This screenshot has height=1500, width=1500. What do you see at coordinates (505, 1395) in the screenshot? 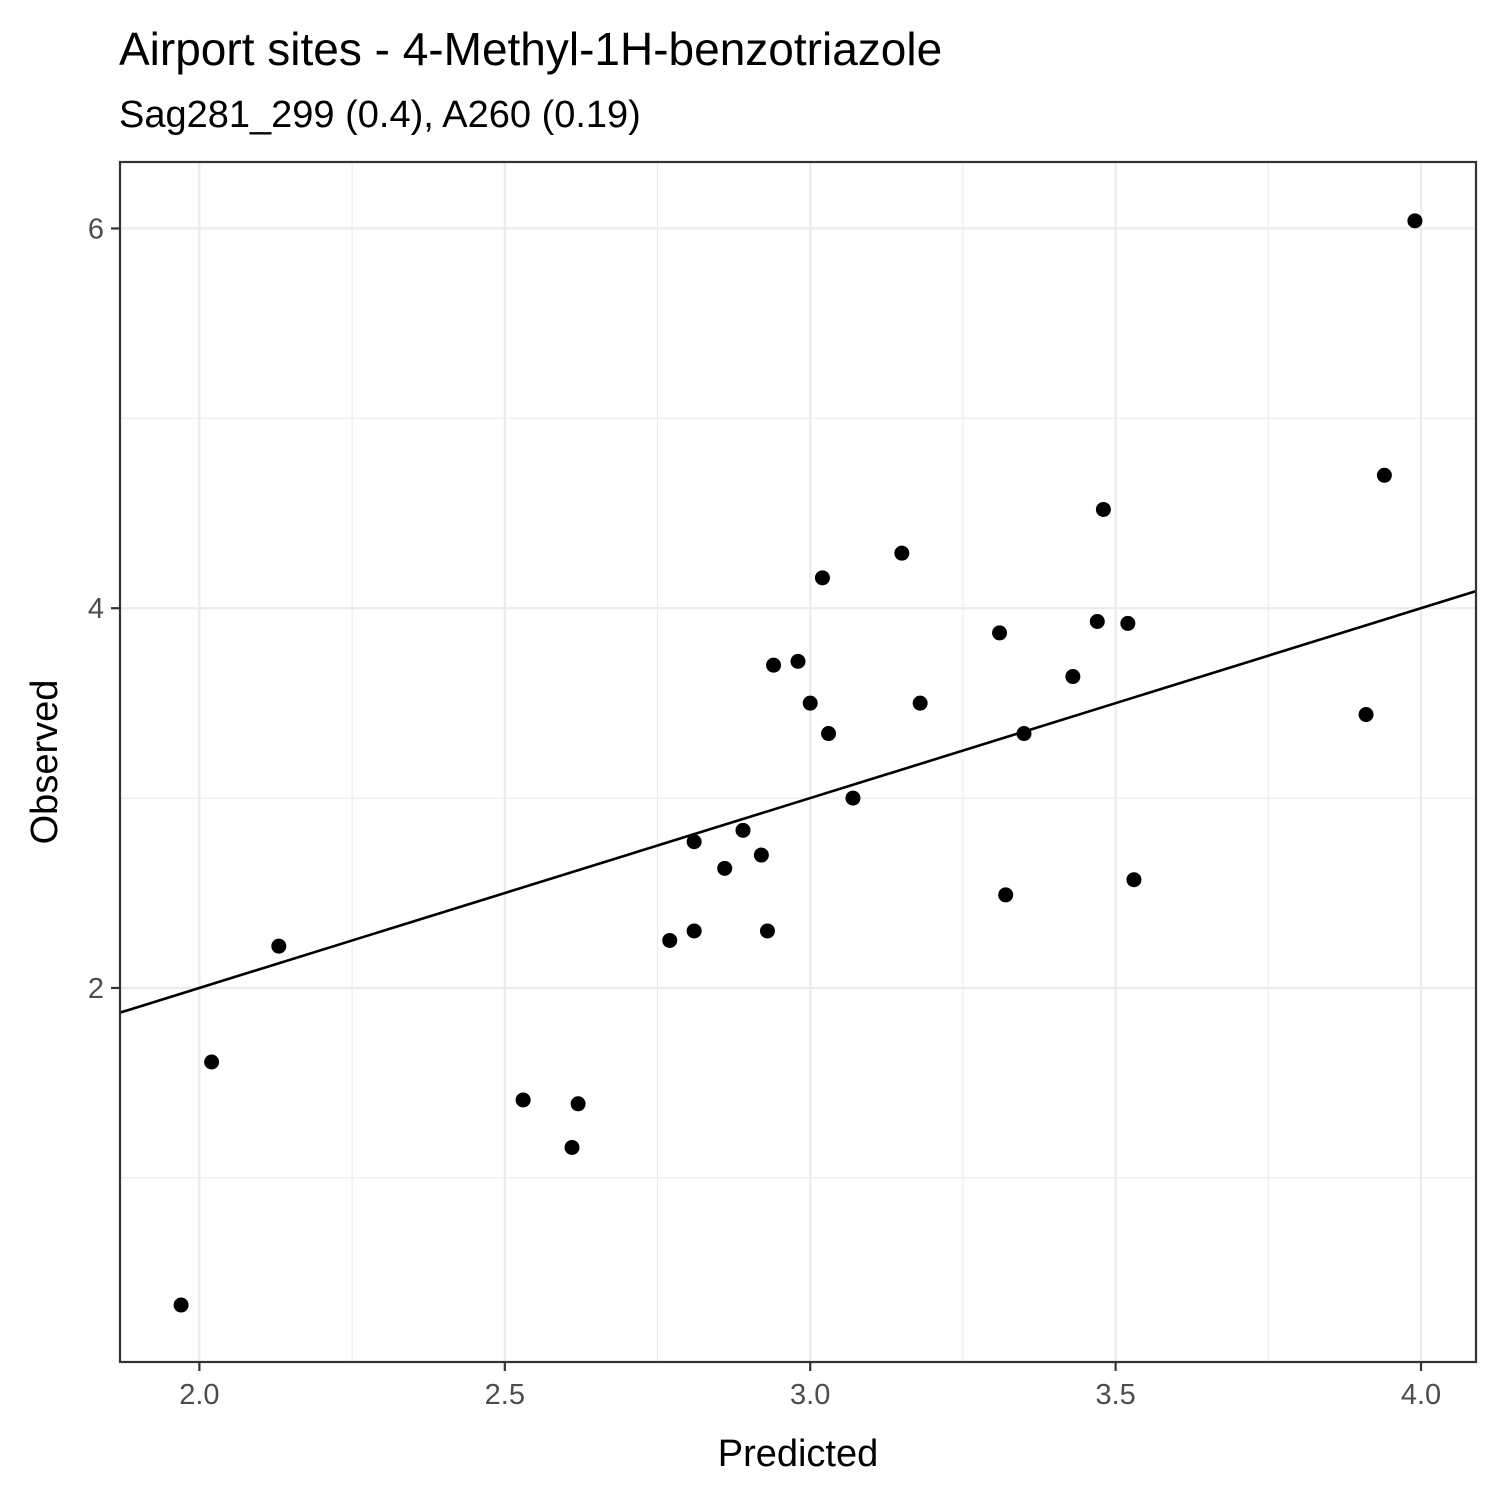
I see `x-tick-label: 2.5` at bounding box center [505, 1395].